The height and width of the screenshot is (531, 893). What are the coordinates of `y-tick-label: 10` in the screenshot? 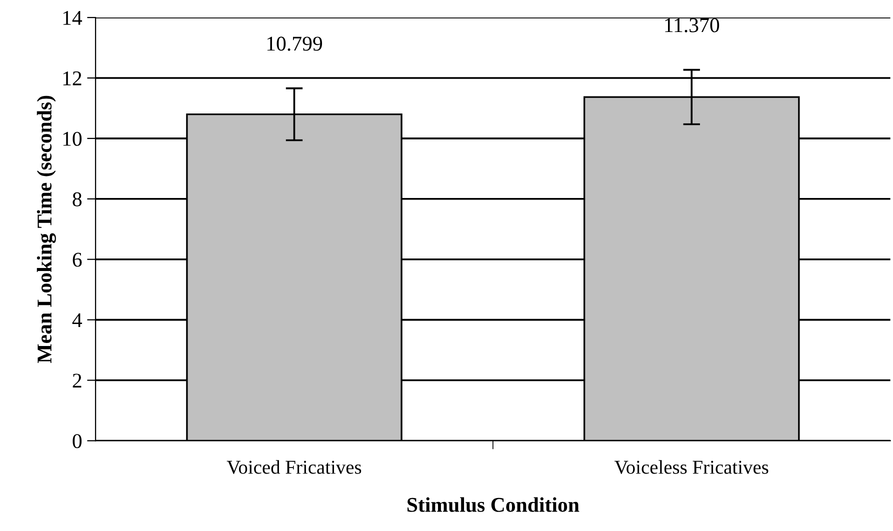 It's located at (72, 139).